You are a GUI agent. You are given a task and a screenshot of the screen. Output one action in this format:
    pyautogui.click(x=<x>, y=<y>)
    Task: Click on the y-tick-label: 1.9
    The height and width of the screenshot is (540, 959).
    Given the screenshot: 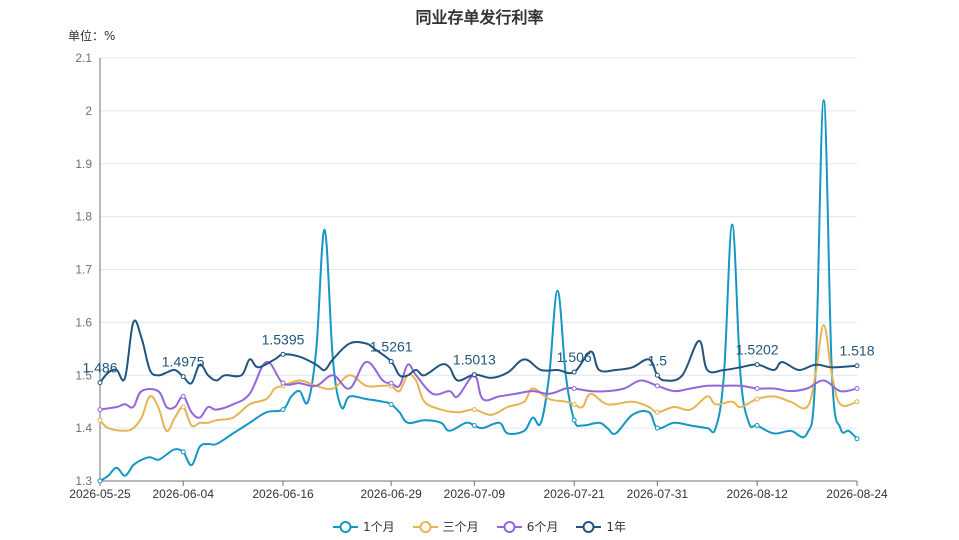 What is the action you would take?
    pyautogui.click(x=83, y=164)
    